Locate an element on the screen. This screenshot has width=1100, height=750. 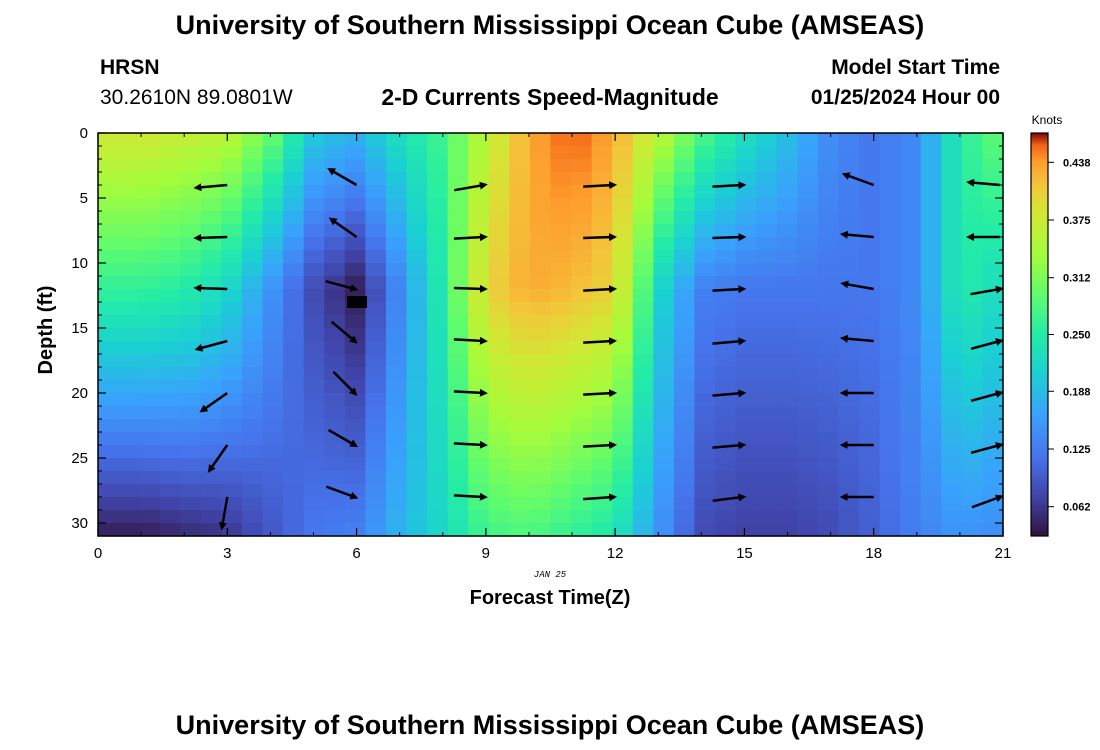
colorbar-tick-label: 0.438 is located at coordinates (1077, 163).